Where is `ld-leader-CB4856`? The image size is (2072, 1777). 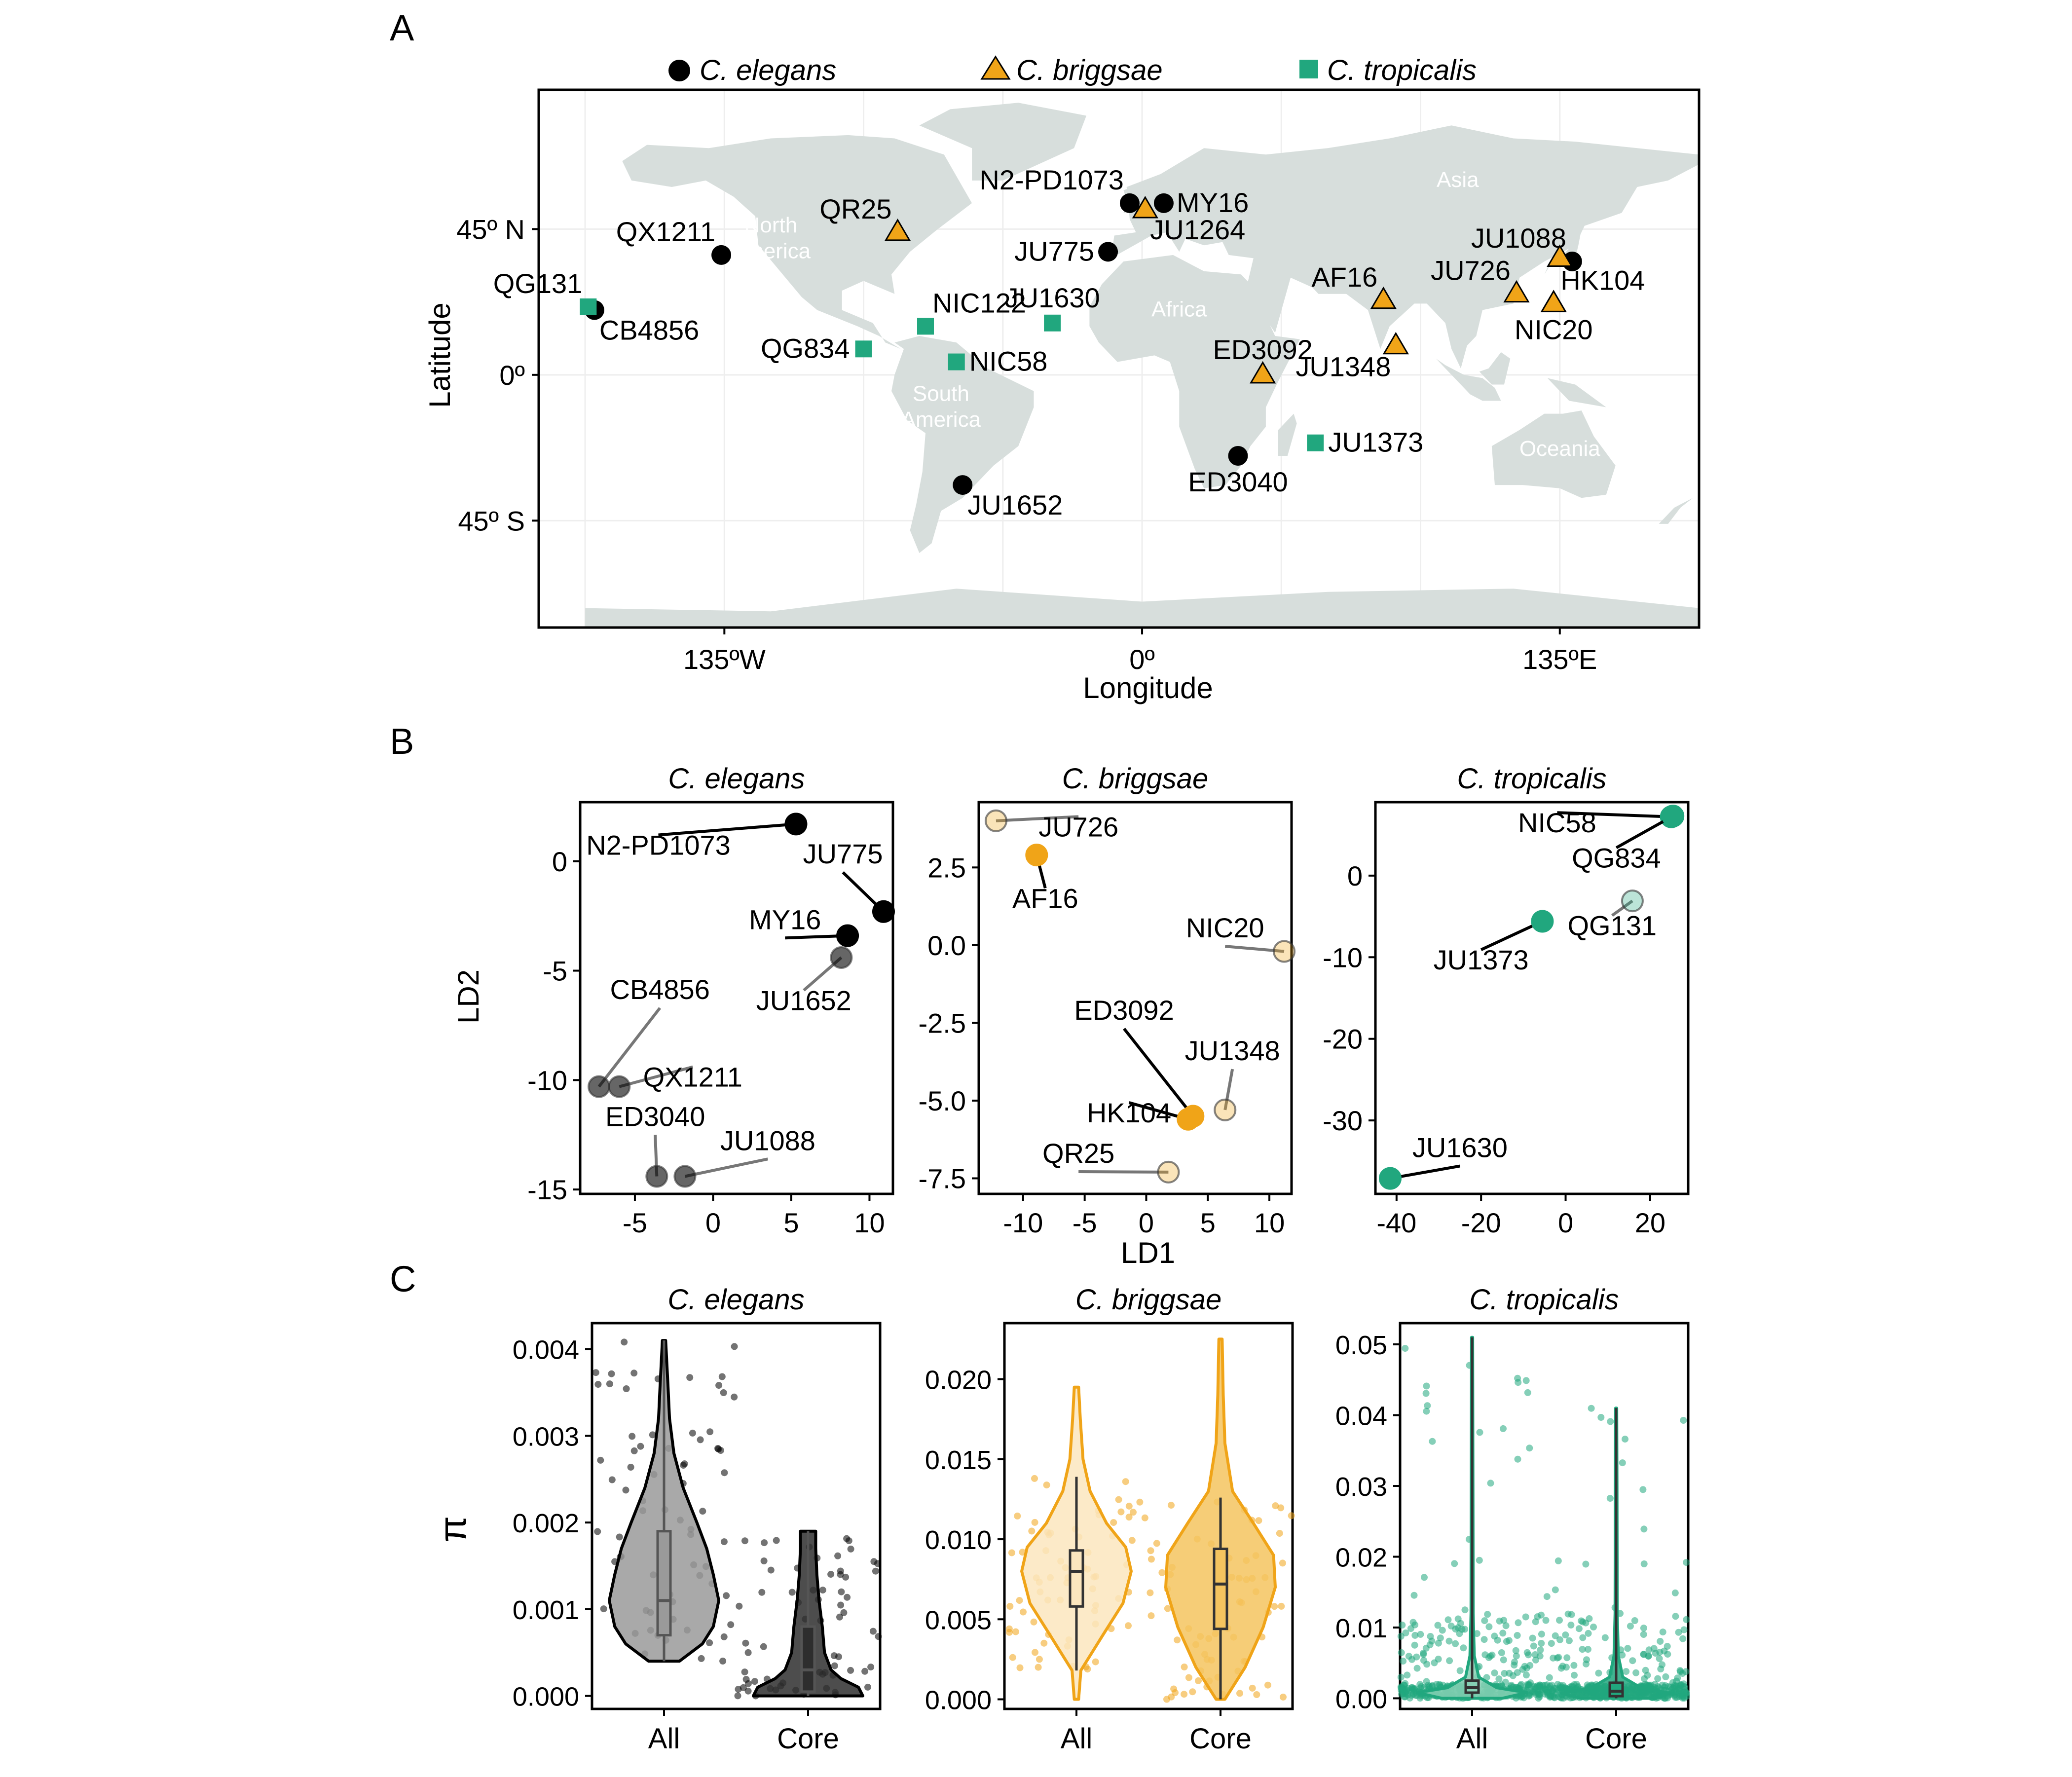
ld-leader-CB4856 is located at coordinates (629, 1047).